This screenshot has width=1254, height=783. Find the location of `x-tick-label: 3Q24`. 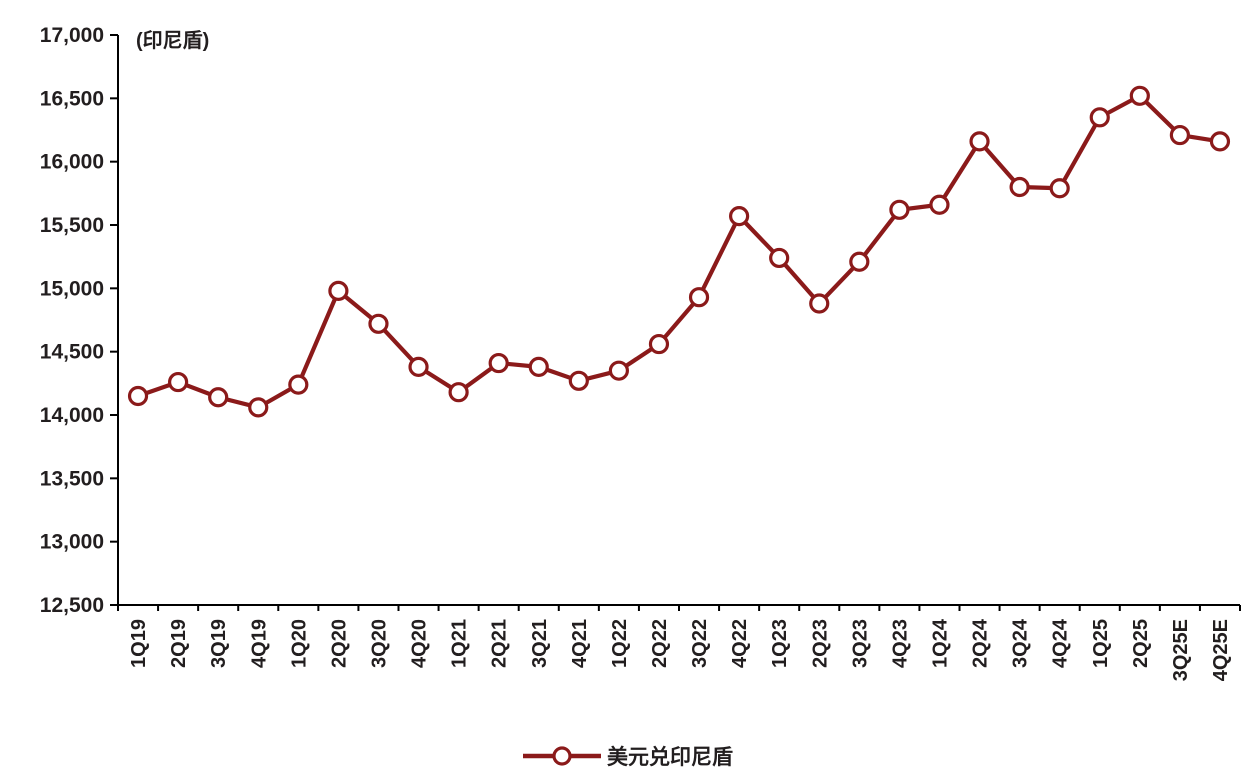

x-tick-label: 3Q24 is located at coordinates (1021, 643).